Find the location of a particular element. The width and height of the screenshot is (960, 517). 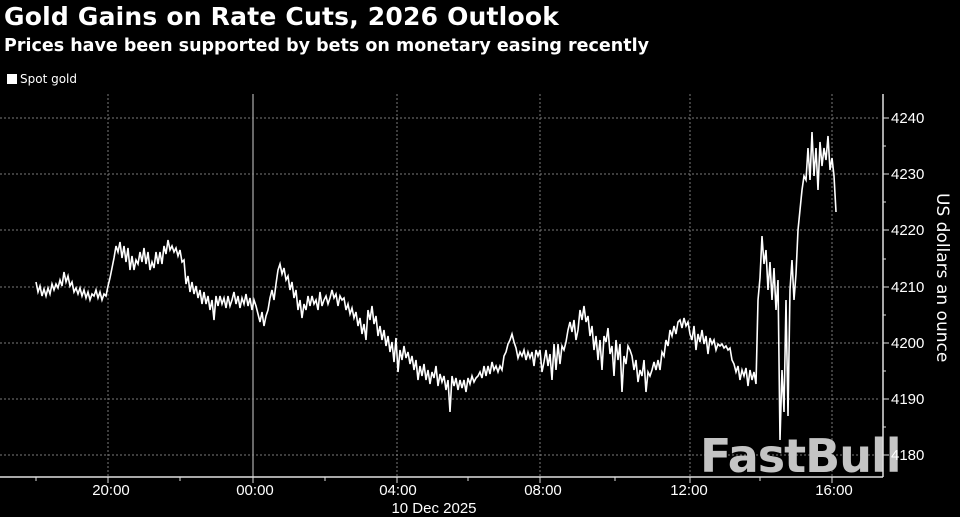

legend-label-spot-gold: Spot gold is located at coordinates (49, 79).